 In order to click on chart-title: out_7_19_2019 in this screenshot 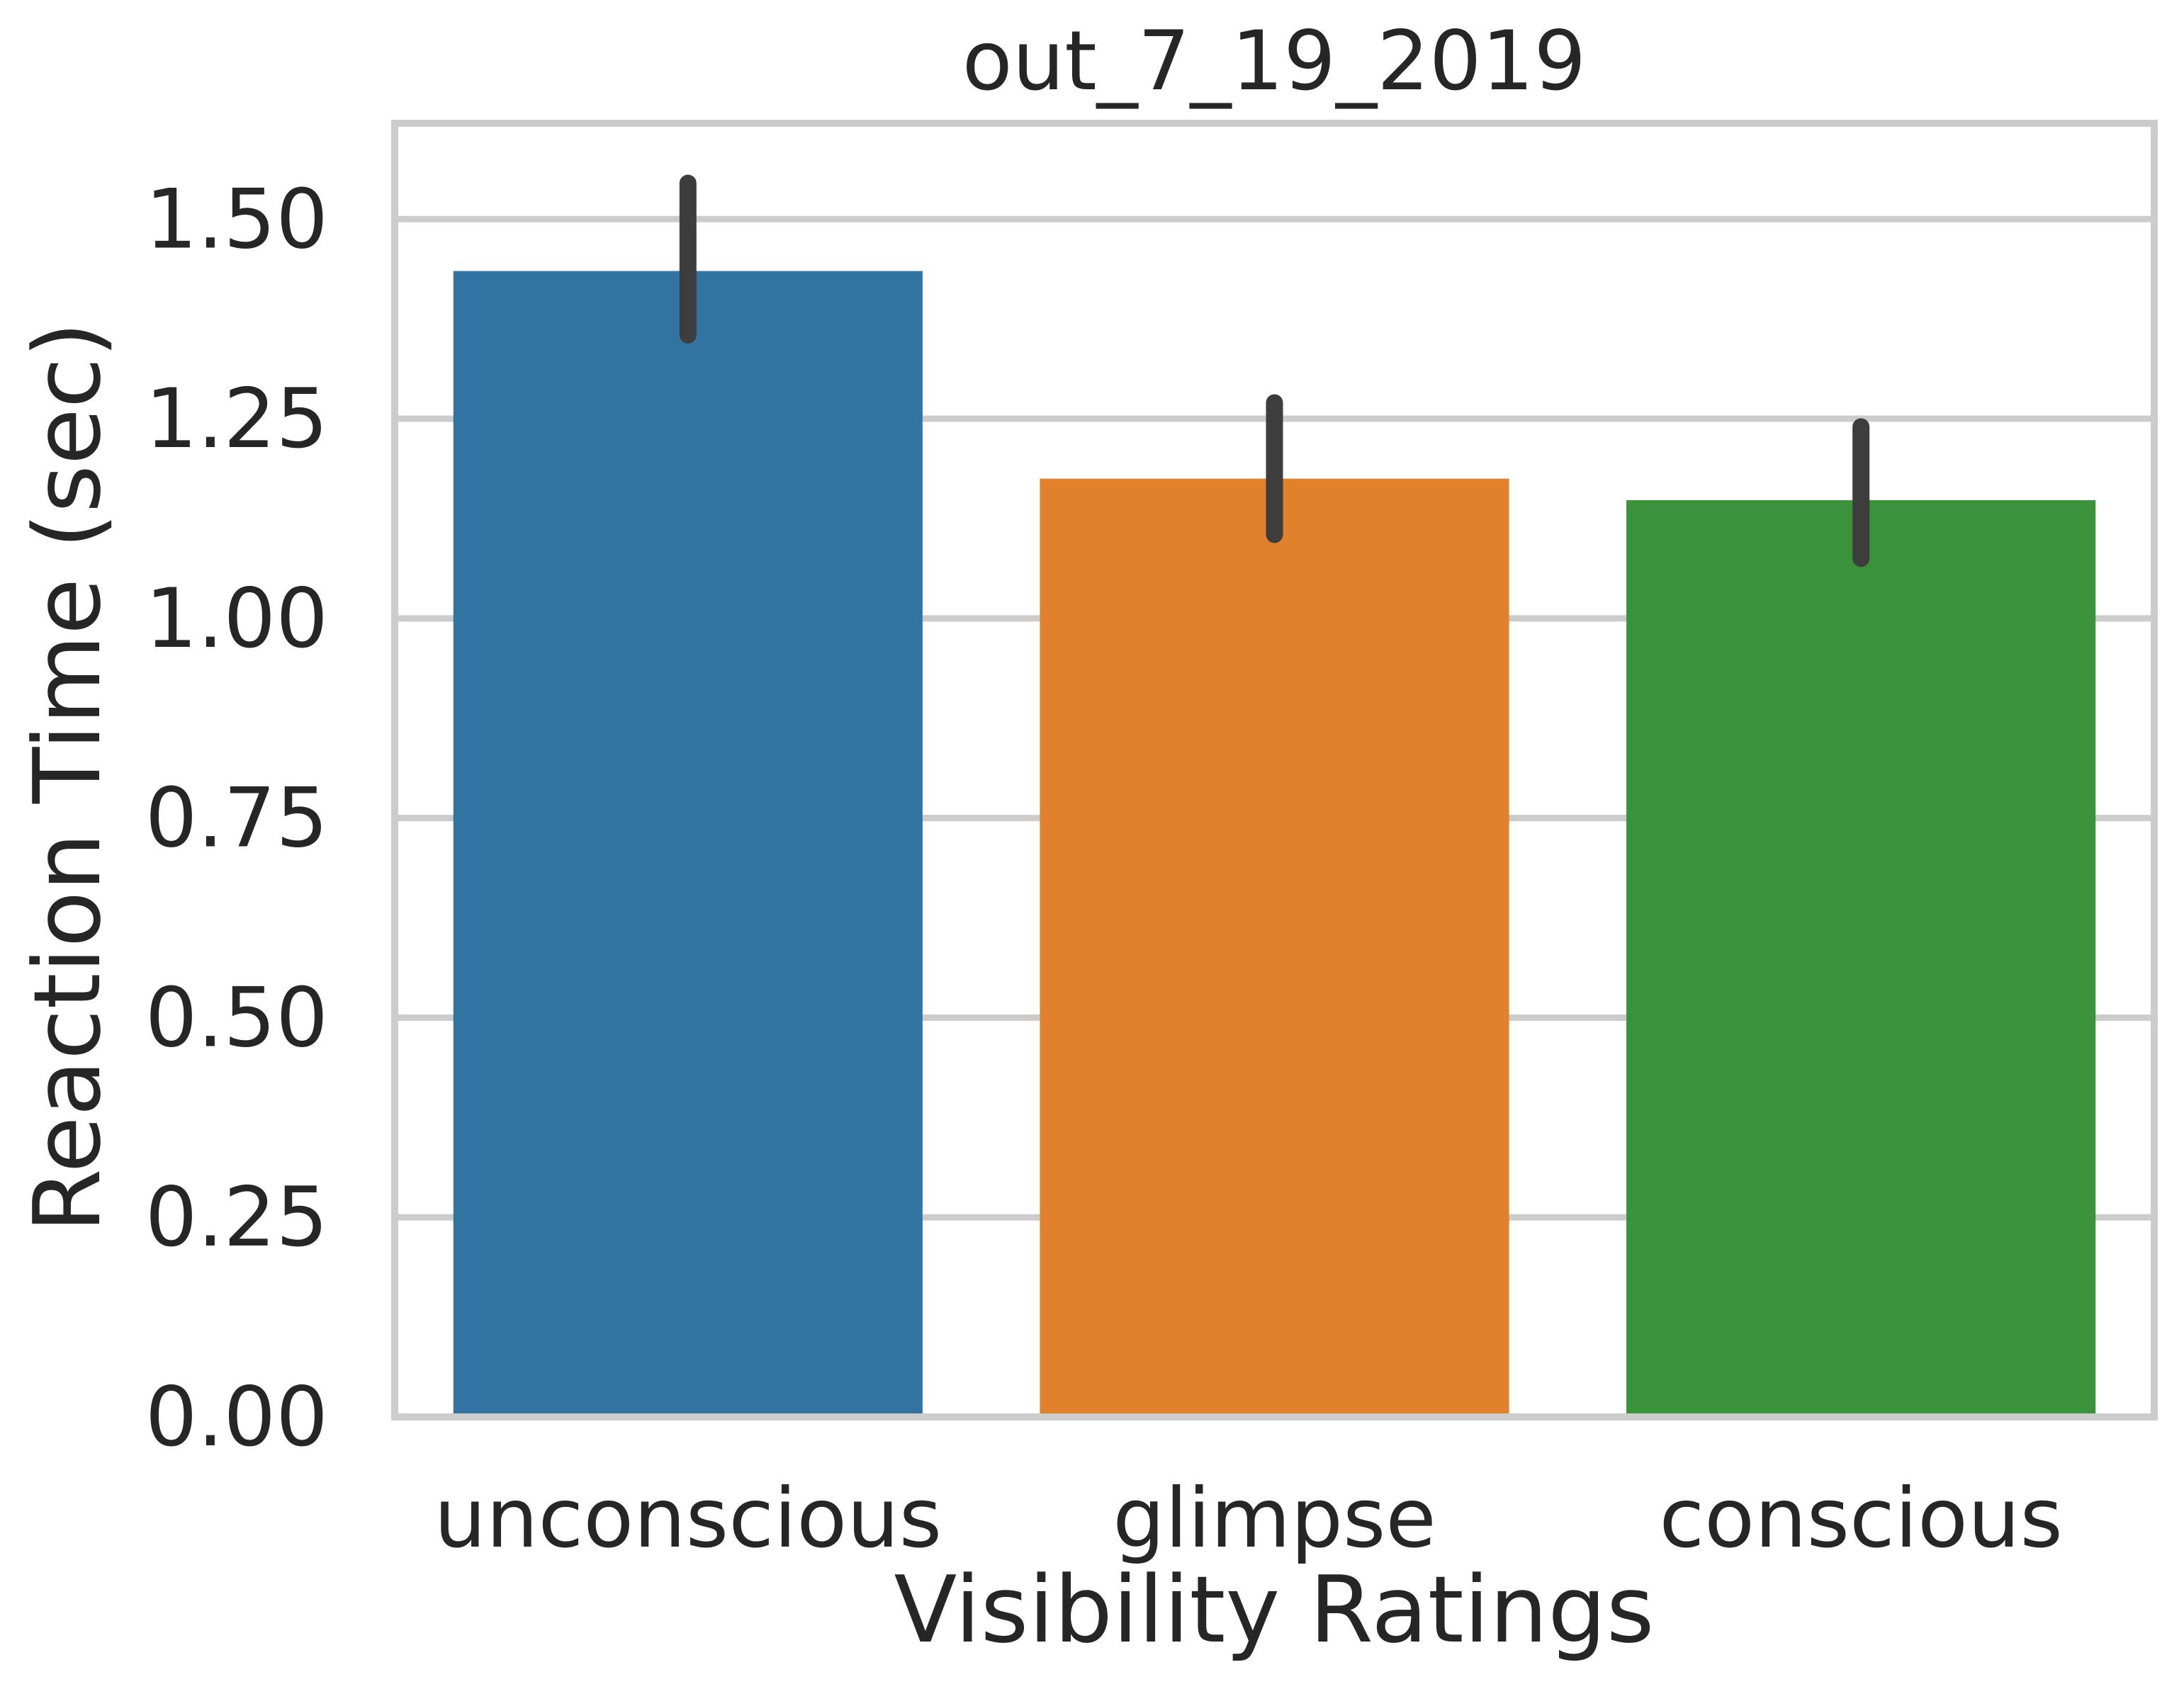, I will do `click(1274, 61)`.